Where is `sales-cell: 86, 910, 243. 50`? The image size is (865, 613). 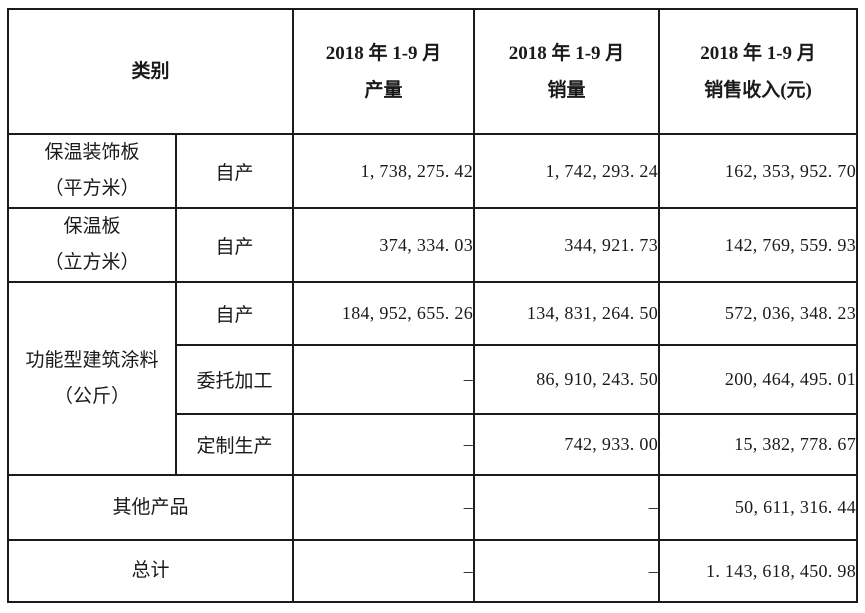
sales-cell: 86, 910, 243. 50 is located at coordinates (567, 379).